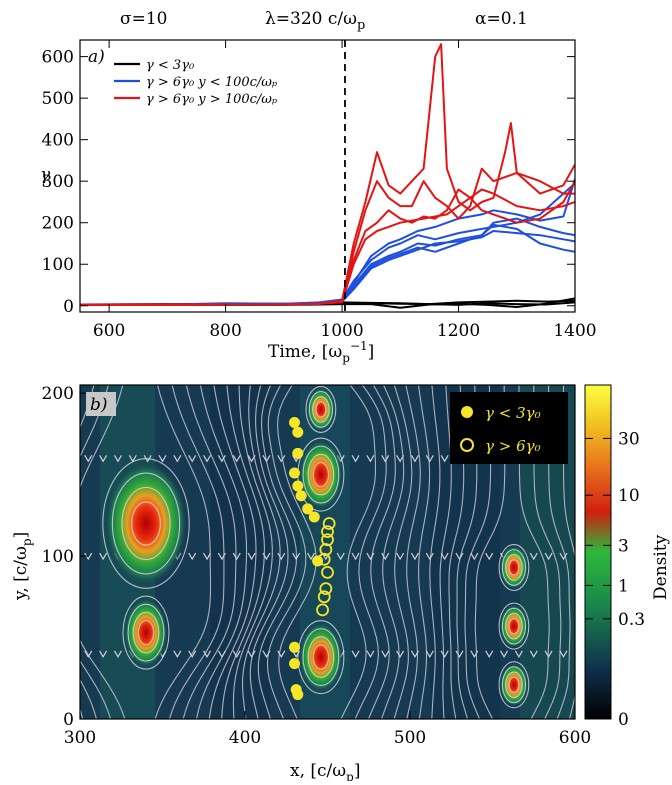 The height and width of the screenshot is (785, 672). I want to click on y-tick-label: 100, so click(58, 265).